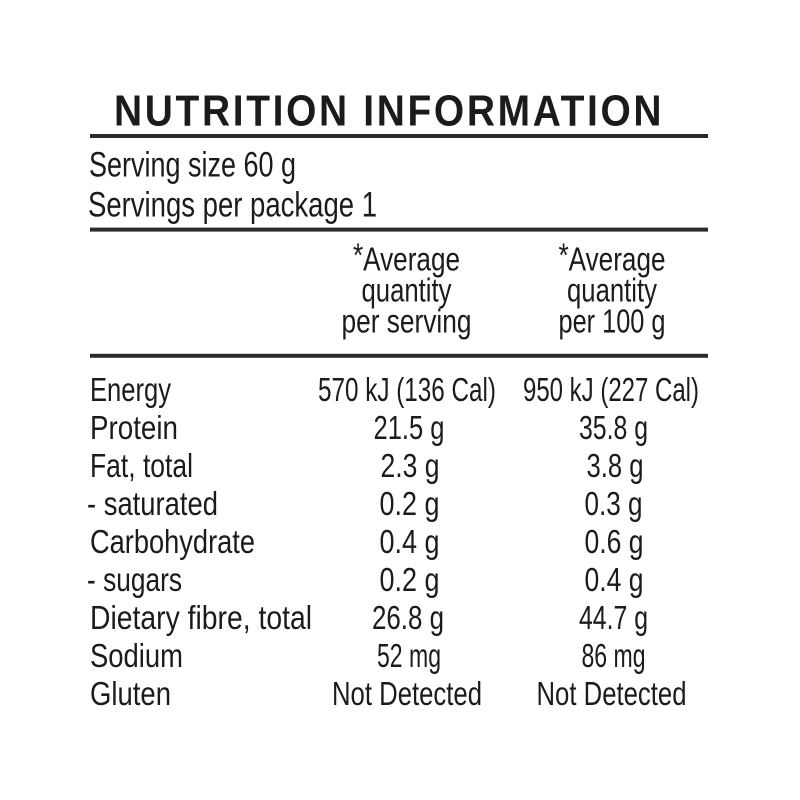 Image resolution: width=800 pixels, height=800 pixels. I want to click on svg-text: 0.6 g, so click(614, 542).